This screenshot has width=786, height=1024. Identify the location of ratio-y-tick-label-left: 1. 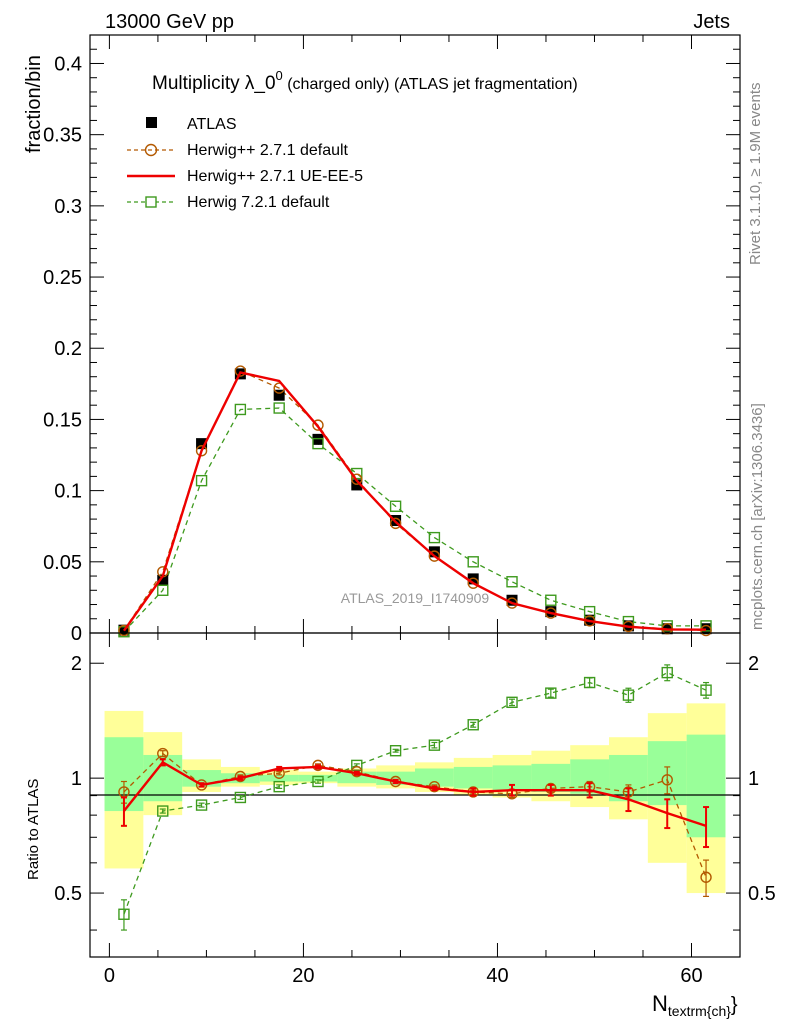
(76, 779).